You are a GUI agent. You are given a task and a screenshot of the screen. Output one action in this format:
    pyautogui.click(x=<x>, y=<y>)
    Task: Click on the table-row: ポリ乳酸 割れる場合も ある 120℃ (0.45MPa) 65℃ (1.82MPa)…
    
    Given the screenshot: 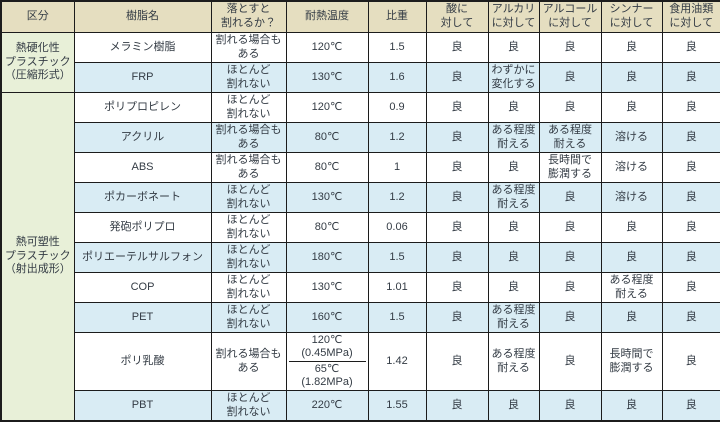 What is the action you would take?
    pyautogui.click(x=360, y=362)
    